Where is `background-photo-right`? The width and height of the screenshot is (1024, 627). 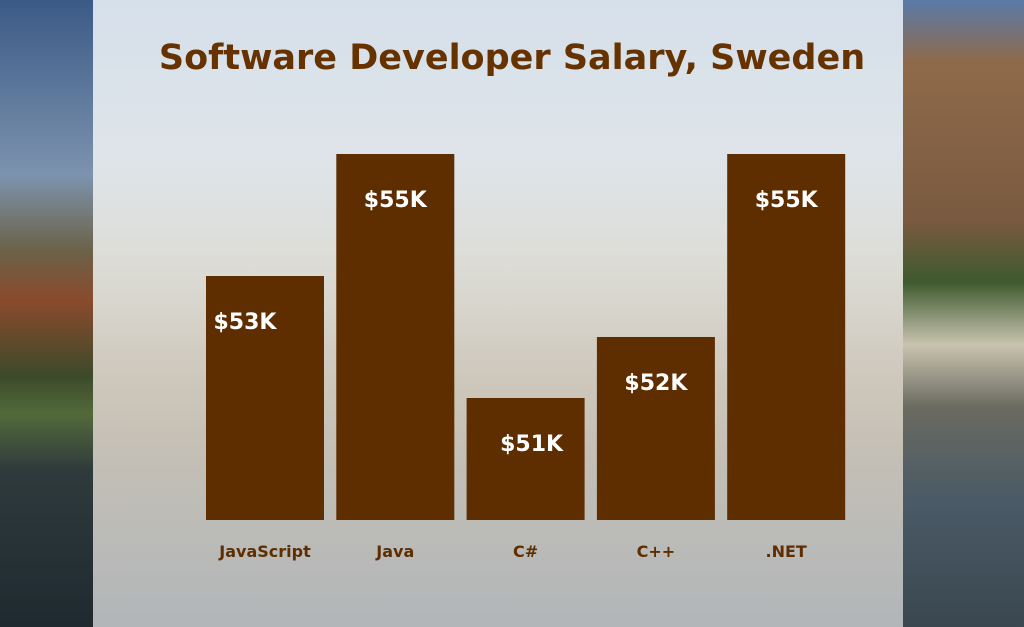
background-photo-right is located at coordinates (963, 313).